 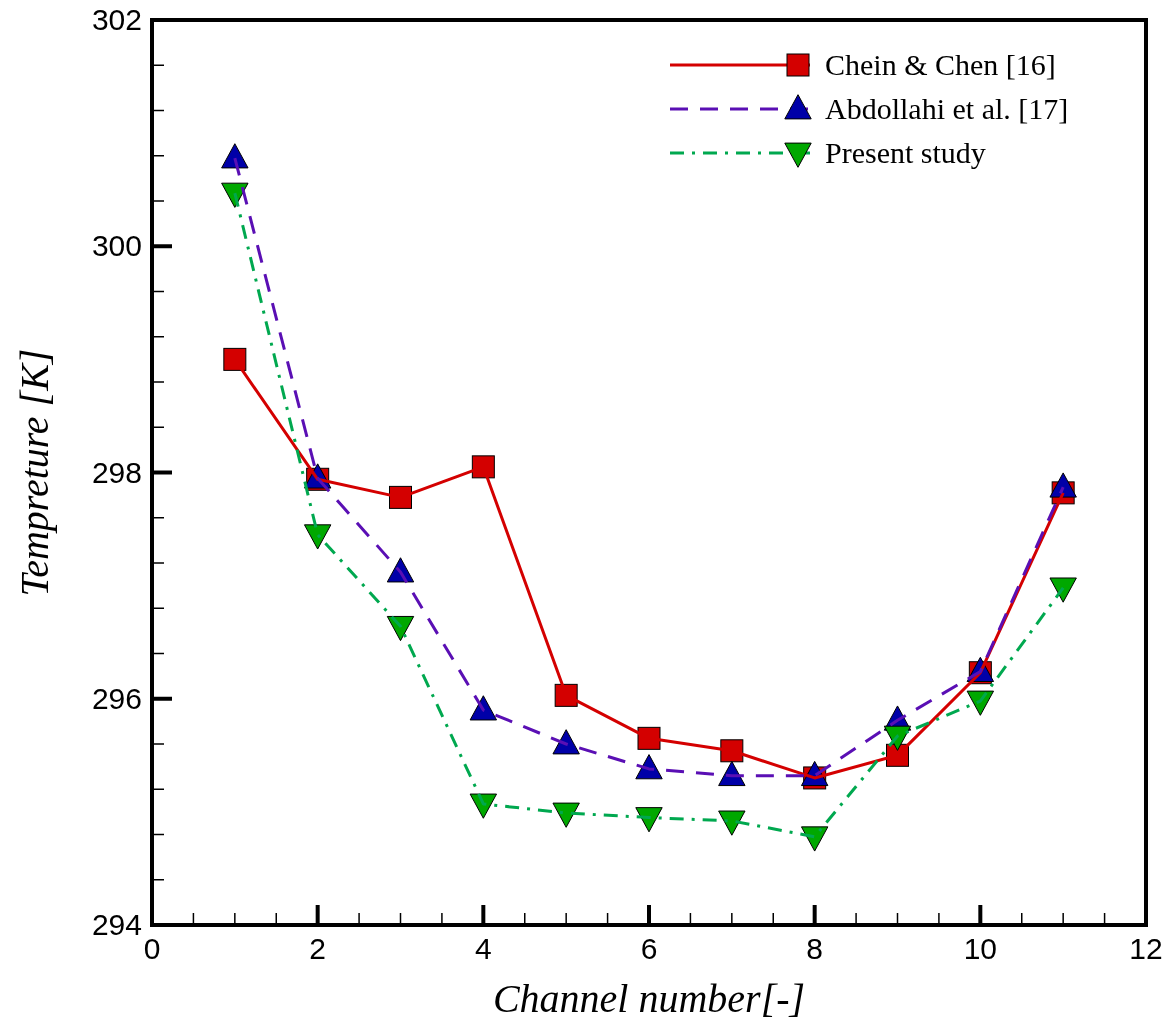 I want to click on y-tick-label: 294, so click(x=116, y=924).